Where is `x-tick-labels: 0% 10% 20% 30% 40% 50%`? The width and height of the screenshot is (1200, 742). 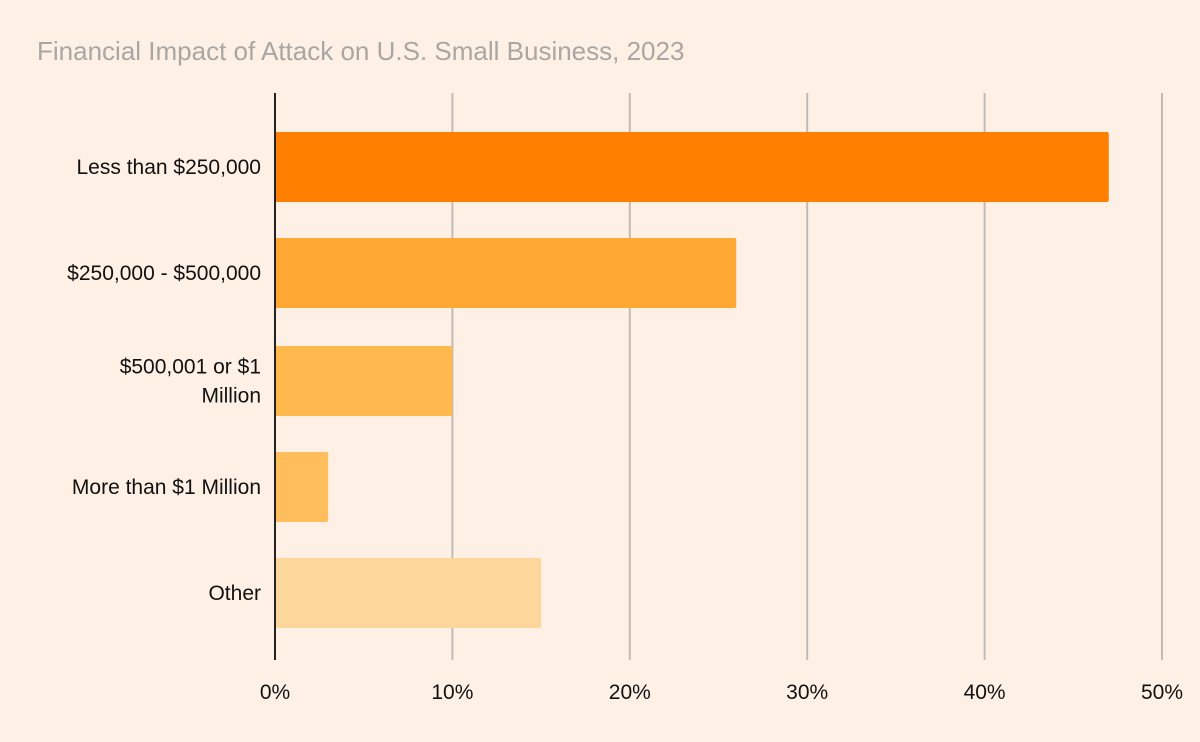
x-tick-labels: 0% 10% 20% 30% 40% 50% is located at coordinates (721, 692).